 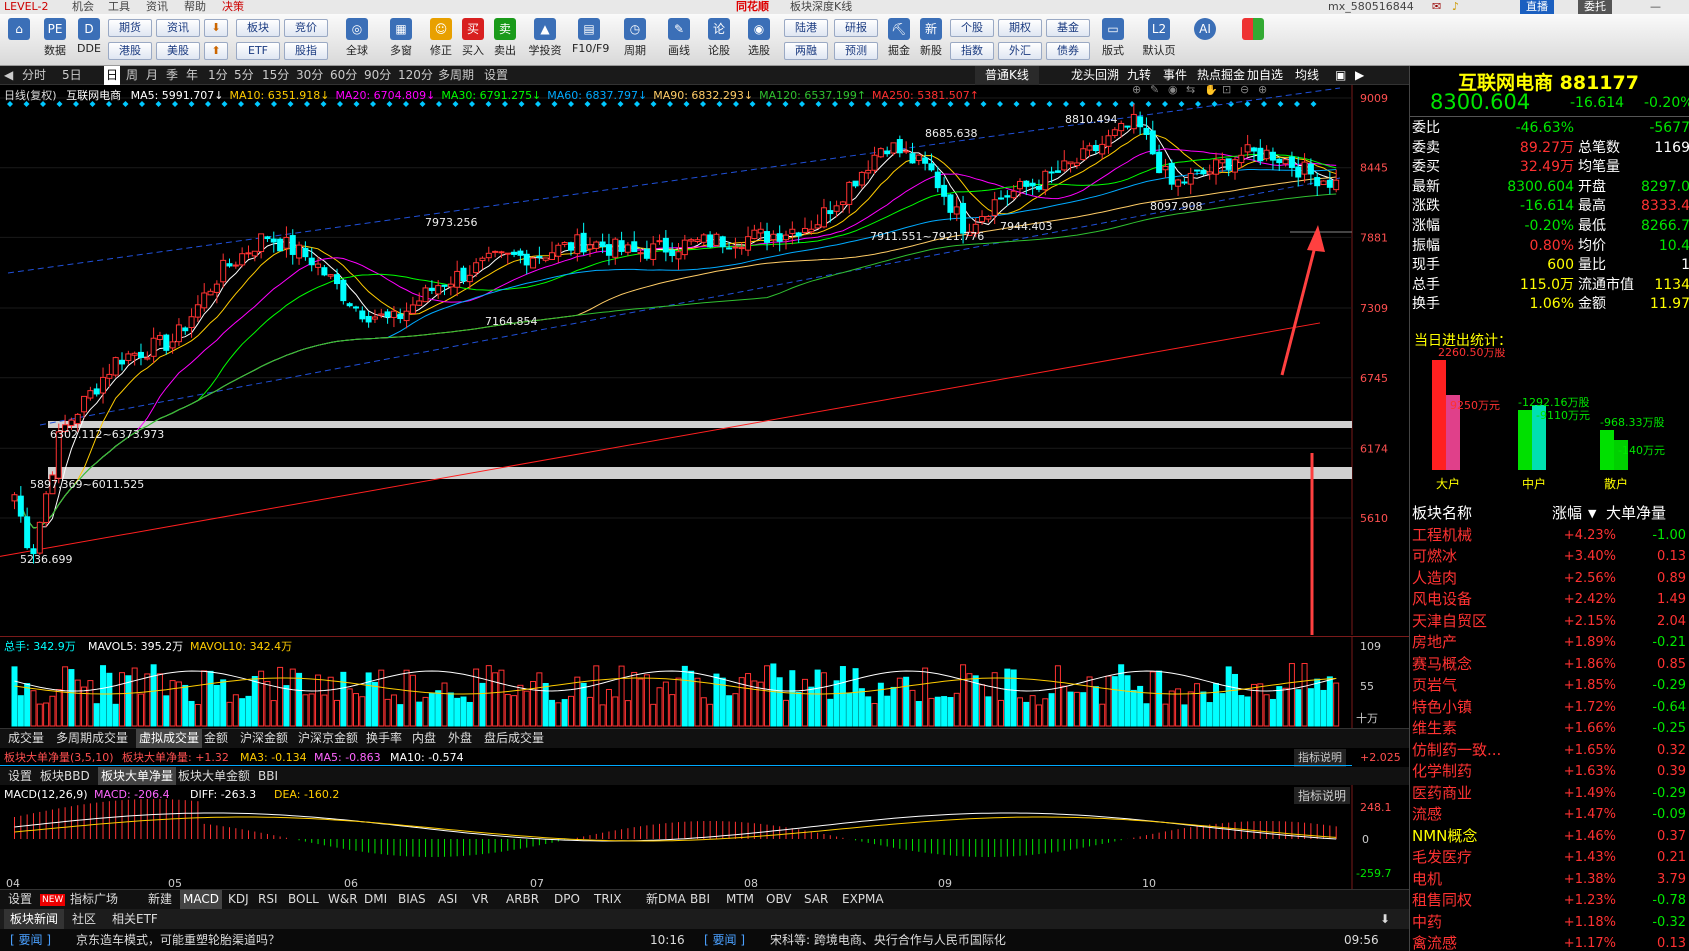 What do you see at coordinates (1020, 28) in the screenshot?
I see `option-button: 期权` at bounding box center [1020, 28].